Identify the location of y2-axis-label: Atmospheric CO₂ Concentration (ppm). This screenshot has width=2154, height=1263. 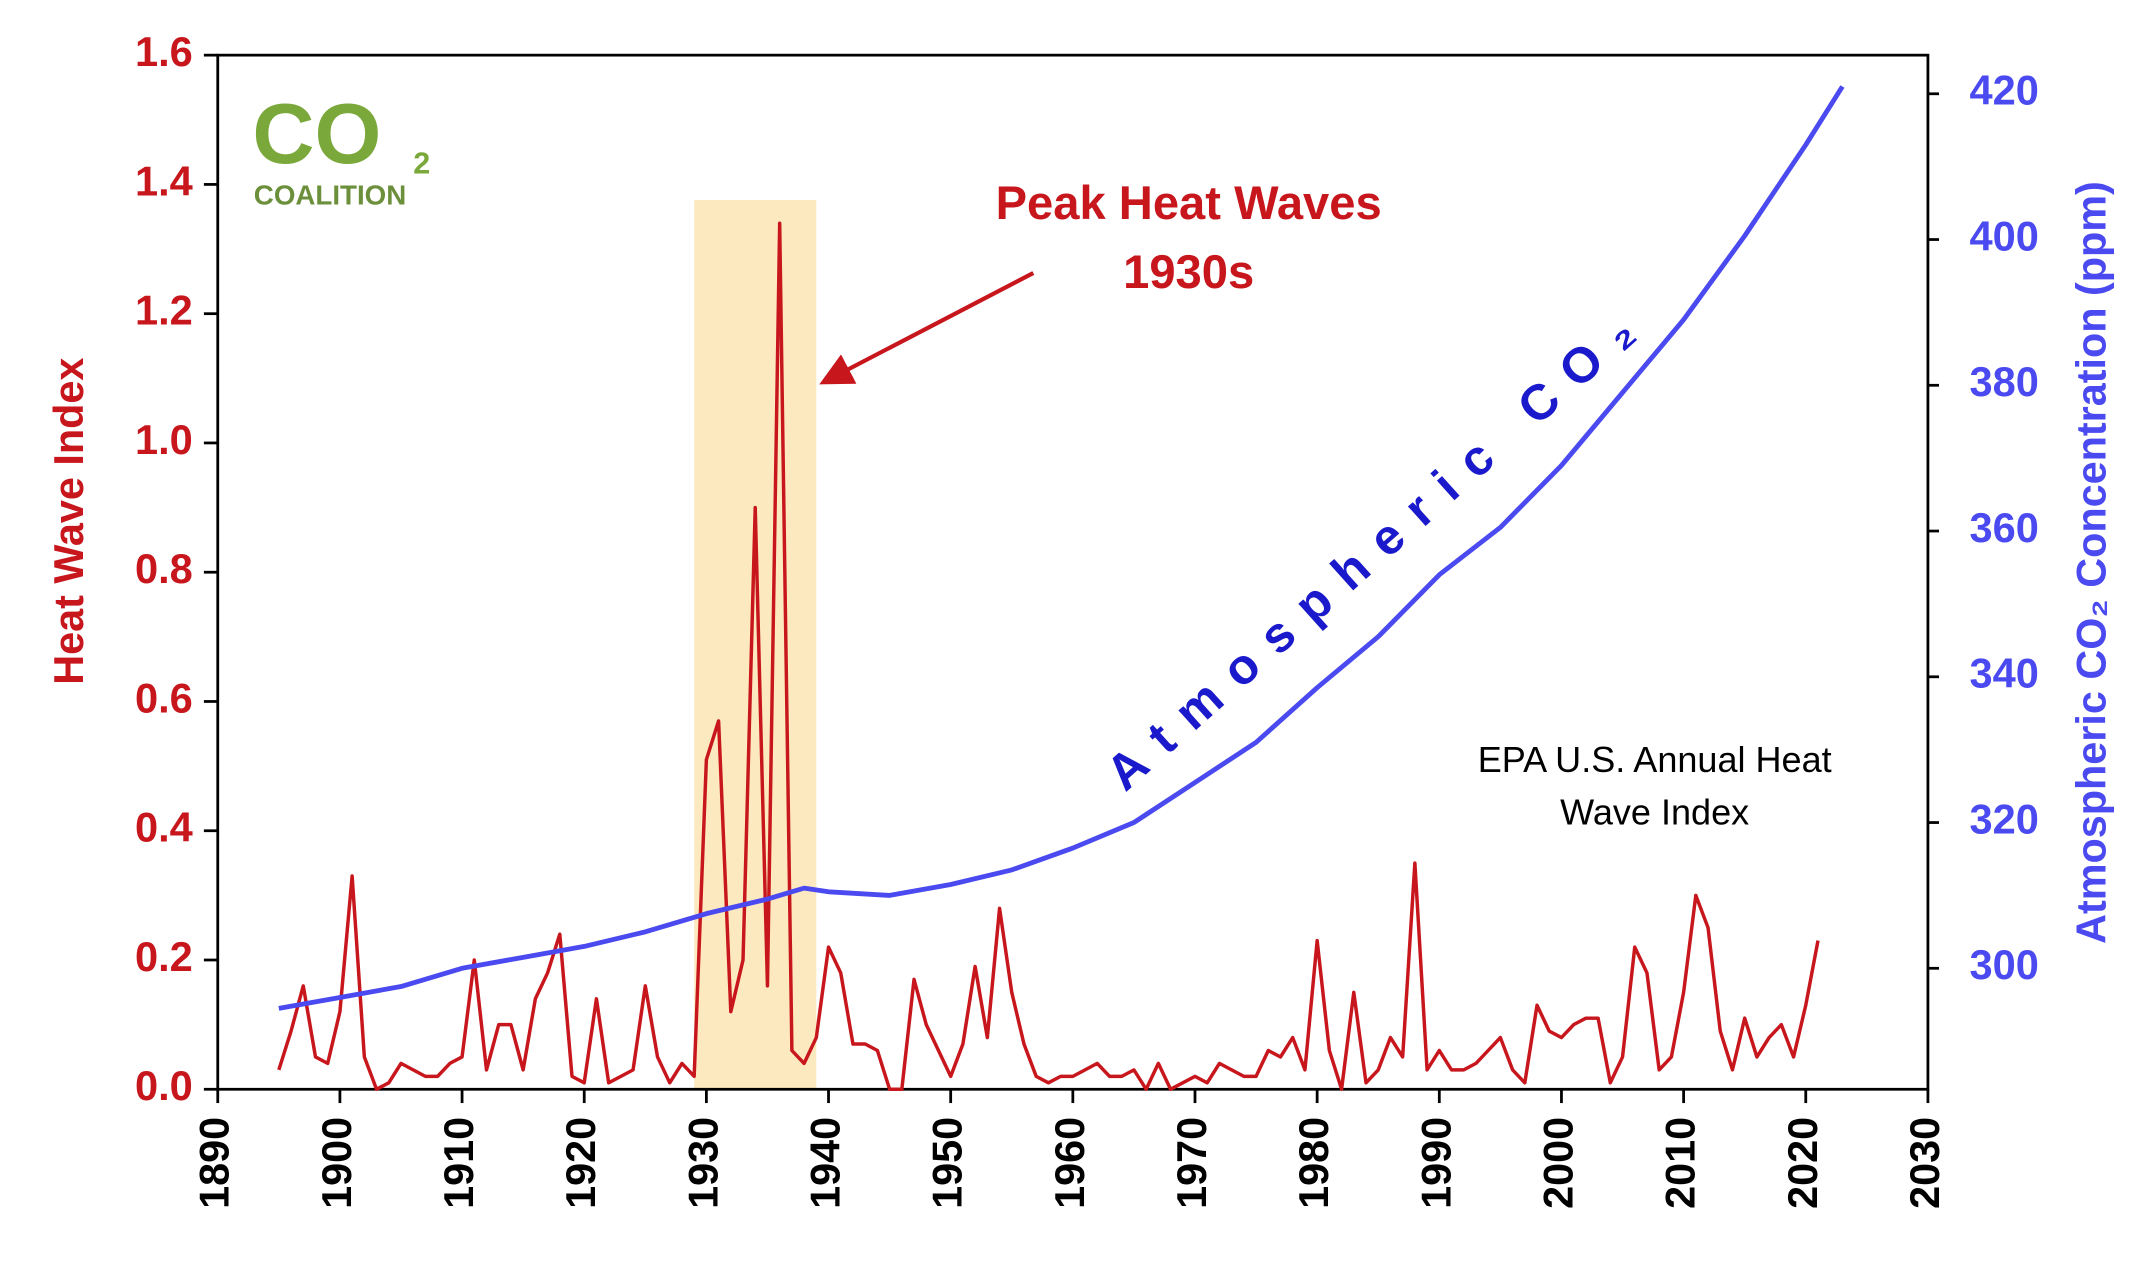
(2090, 562).